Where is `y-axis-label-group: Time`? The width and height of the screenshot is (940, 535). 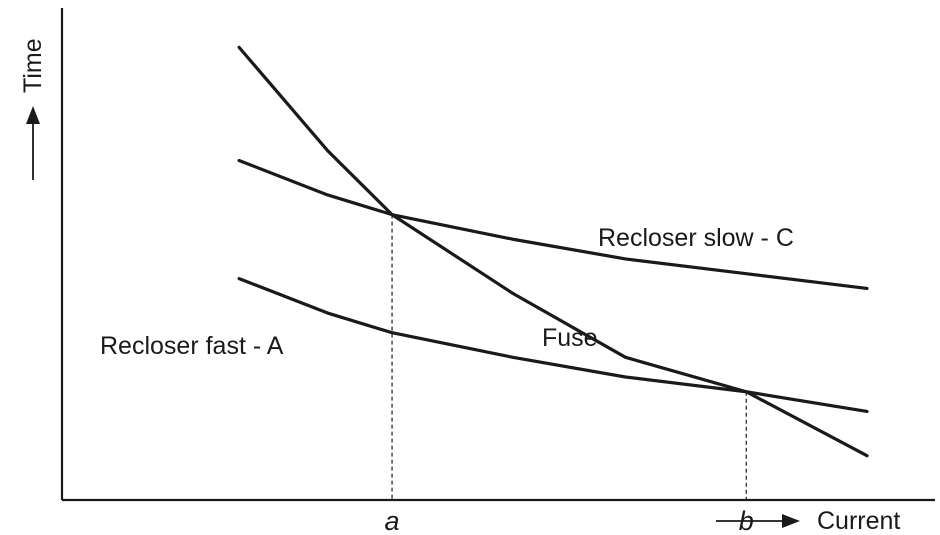 y-axis-label-group: Time is located at coordinates (33, 109).